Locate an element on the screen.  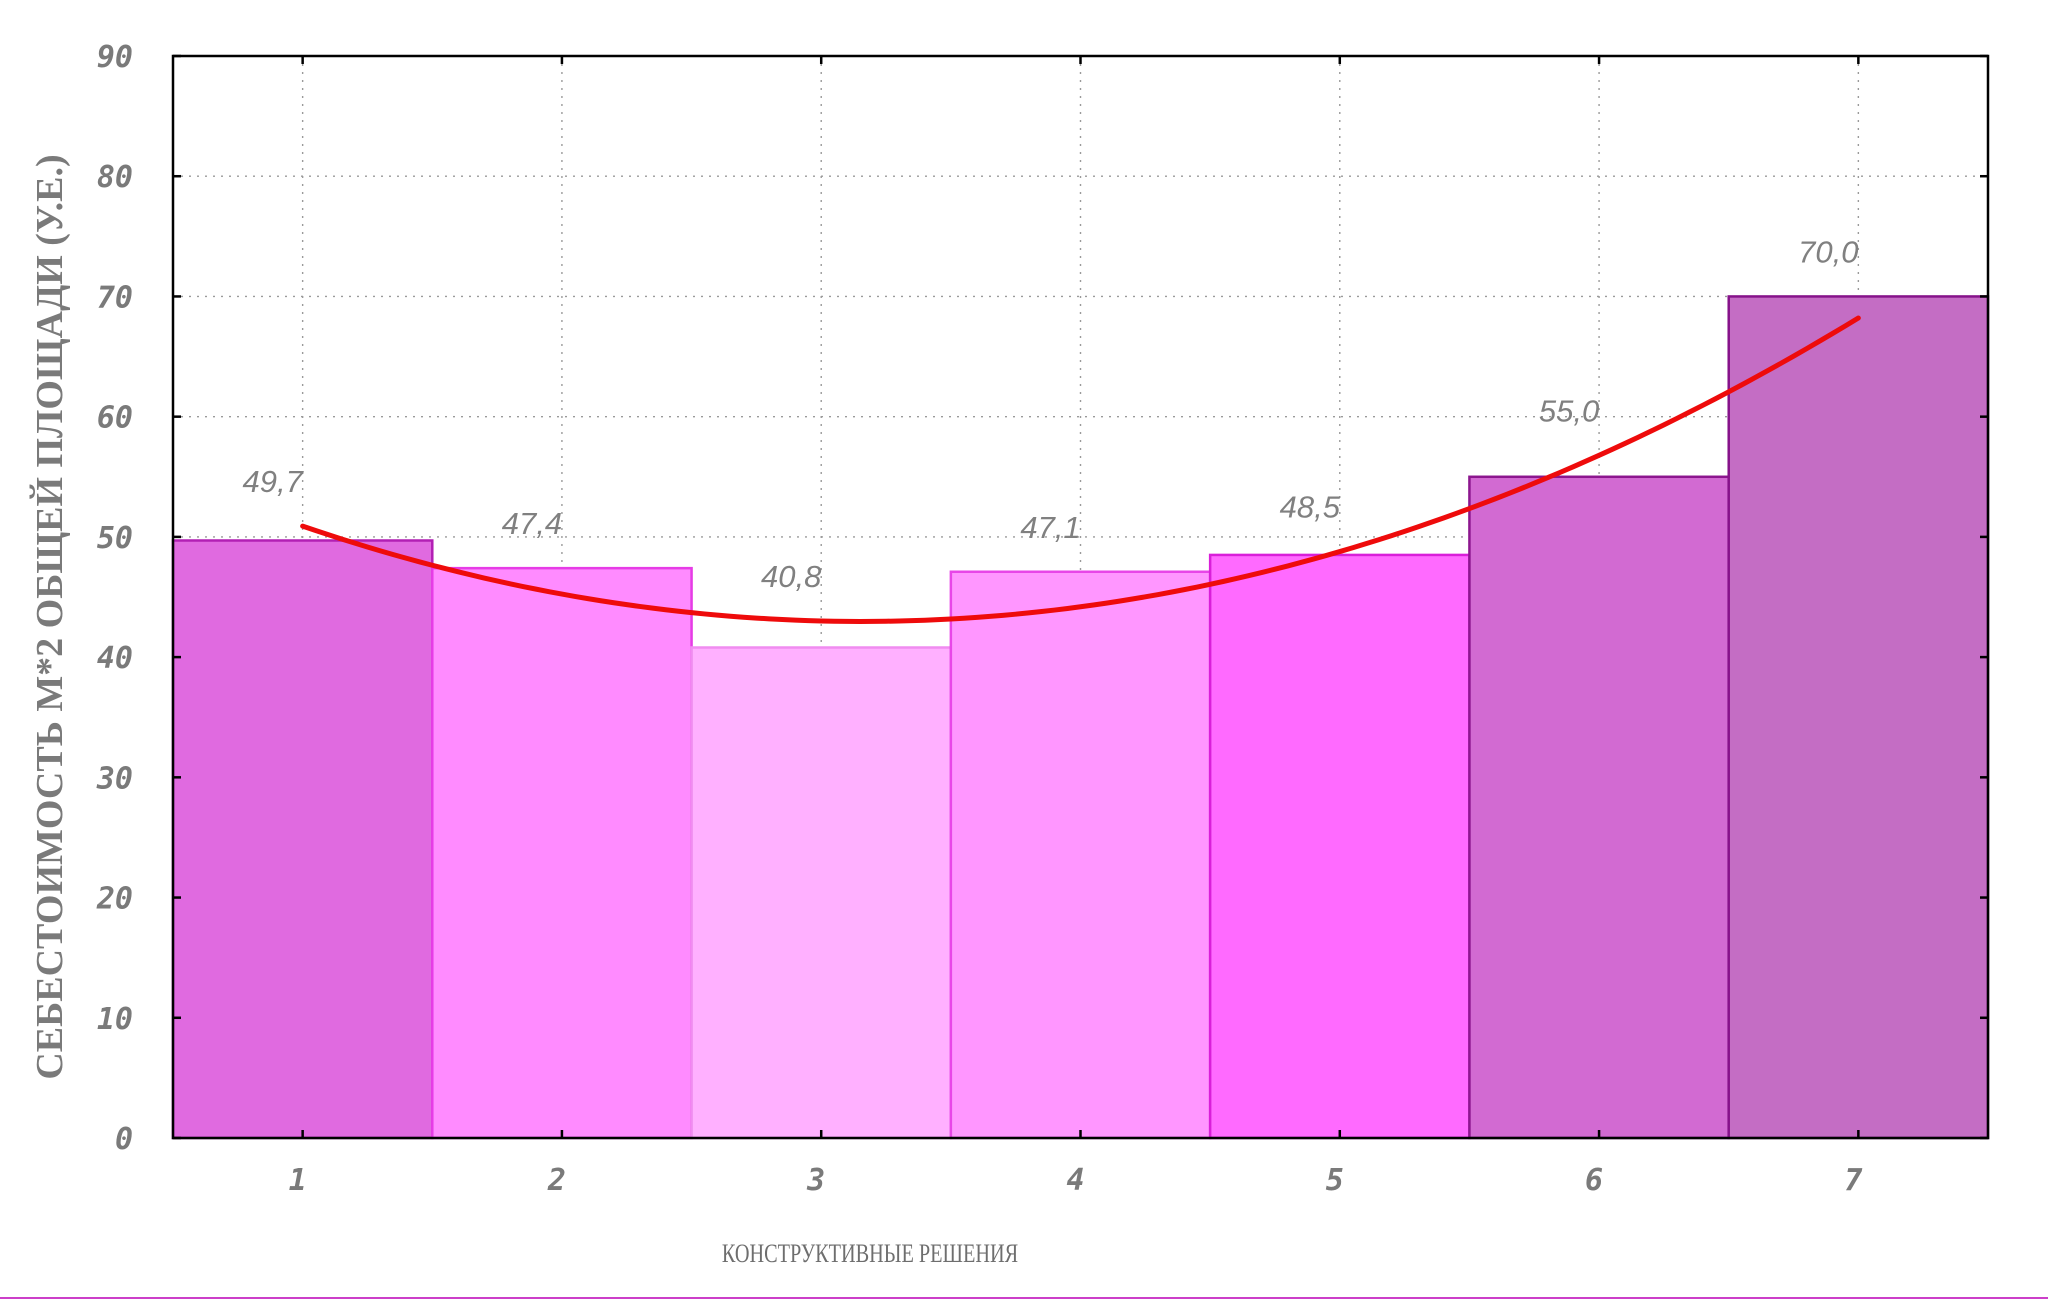
y-tick-label: 80 is located at coordinates (115, 177).